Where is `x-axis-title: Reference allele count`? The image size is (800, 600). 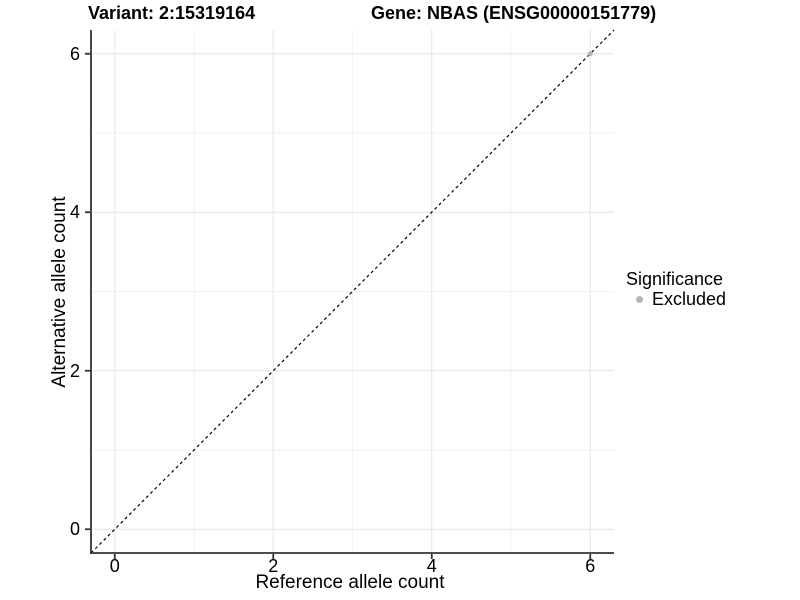 x-axis-title: Reference allele count is located at coordinates (350, 582).